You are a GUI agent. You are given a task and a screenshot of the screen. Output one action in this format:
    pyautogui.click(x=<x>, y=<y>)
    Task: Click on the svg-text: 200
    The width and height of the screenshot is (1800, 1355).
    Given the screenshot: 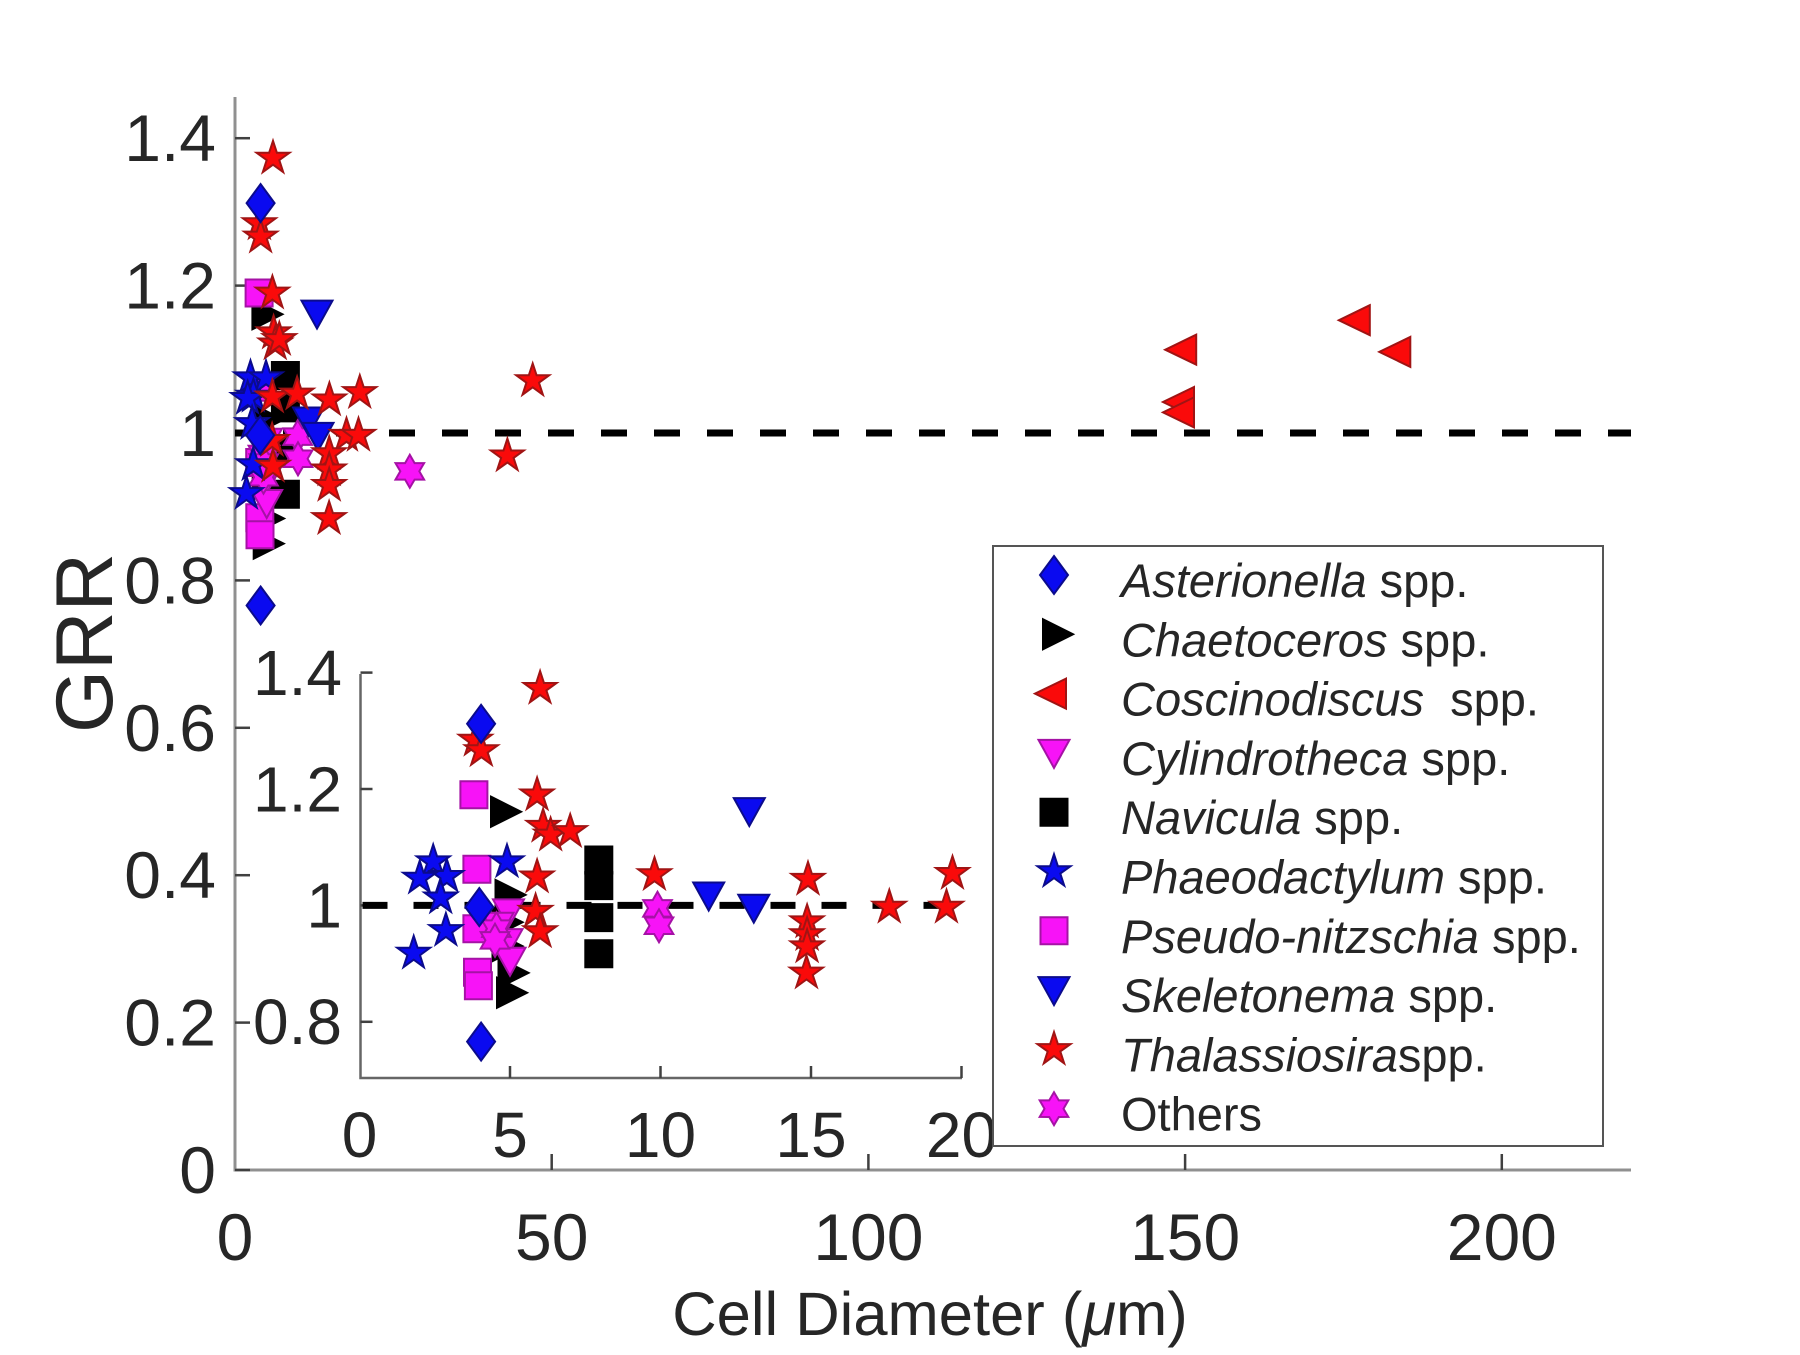 What is the action you would take?
    pyautogui.click(x=1502, y=1237)
    